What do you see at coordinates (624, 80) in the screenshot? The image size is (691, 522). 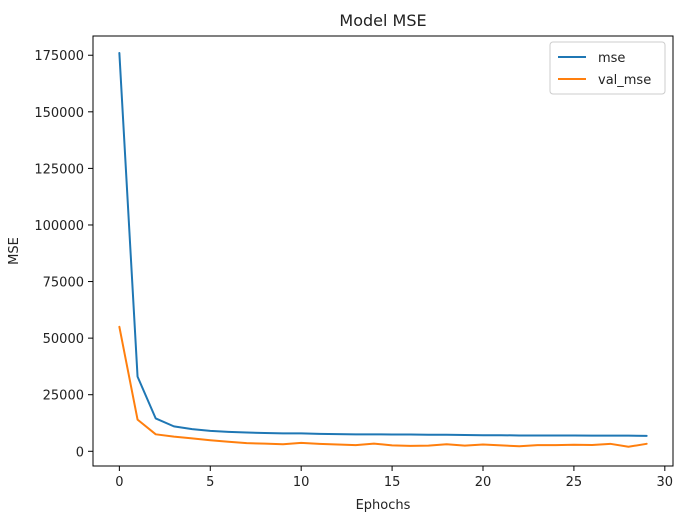 I see `legend-label-val-mse: val_mse` at bounding box center [624, 80].